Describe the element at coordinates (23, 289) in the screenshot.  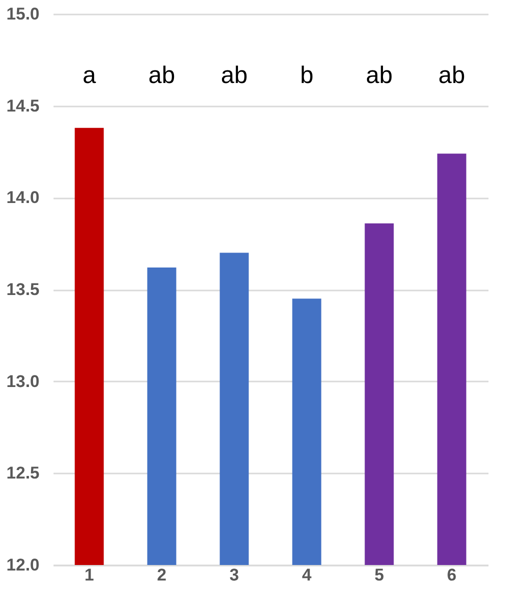
I see `y-tick-label: 13.5` at that location.